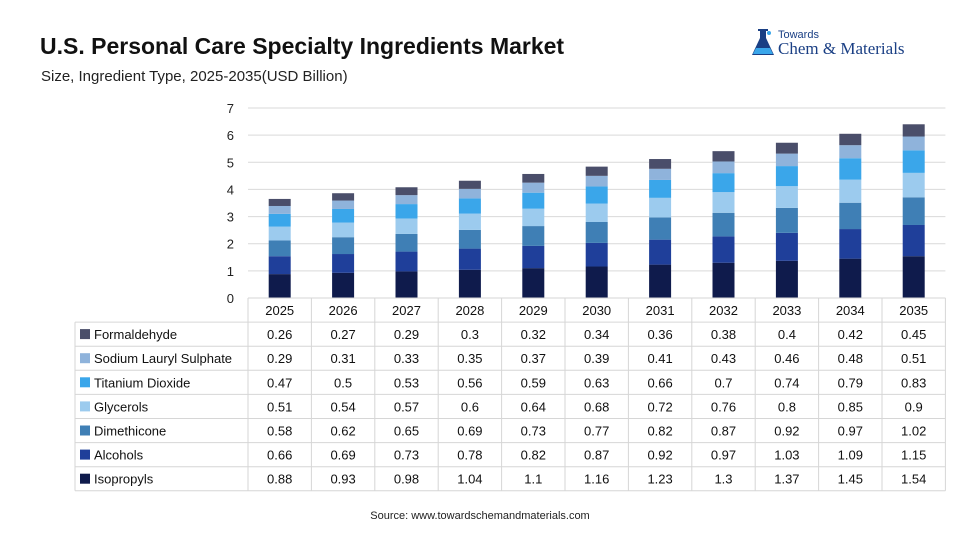  I want to click on data-label: 0.35, so click(469, 358).